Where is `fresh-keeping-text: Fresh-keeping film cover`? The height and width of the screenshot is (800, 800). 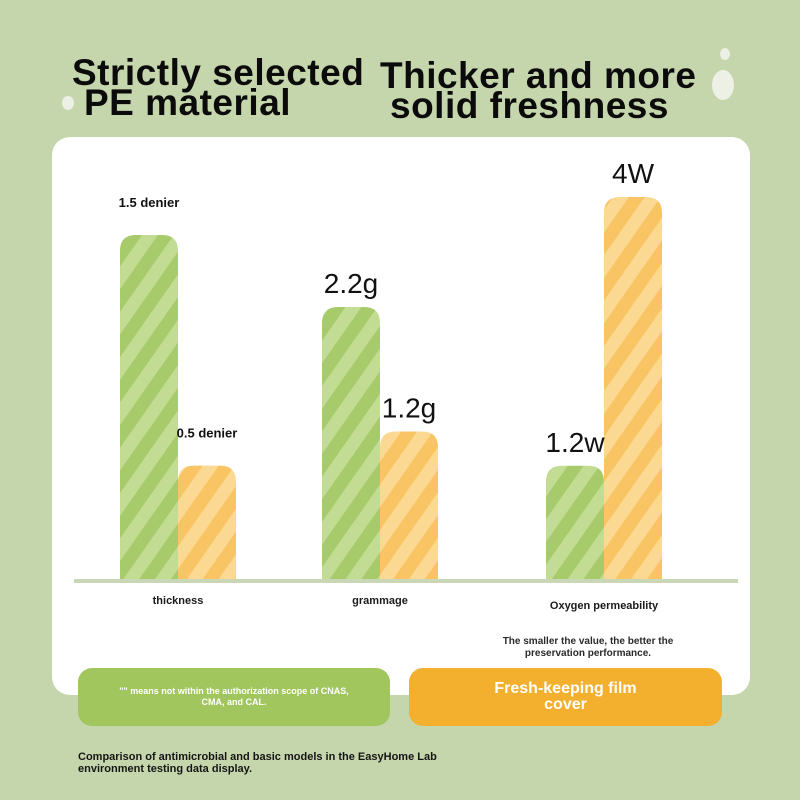
fresh-keeping-text: Fresh-keeping film cover is located at coordinates (565, 696).